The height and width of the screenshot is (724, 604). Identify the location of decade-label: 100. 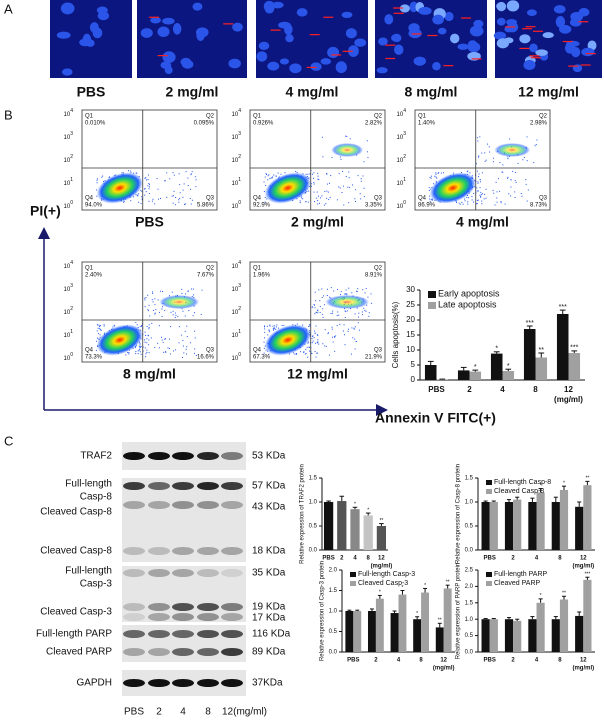
(69, 356).